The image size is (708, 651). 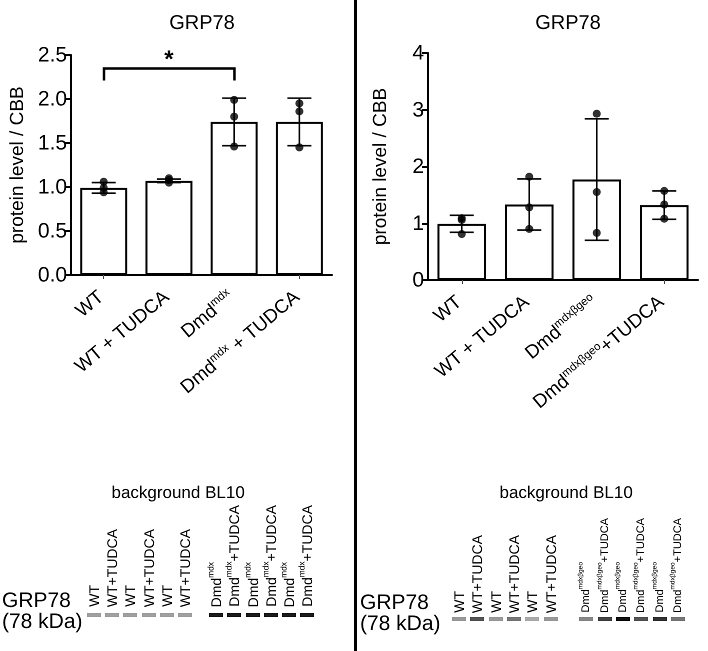 What do you see at coordinates (418, 53) in the screenshot?
I see `y-tick-label: 4` at bounding box center [418, 53].